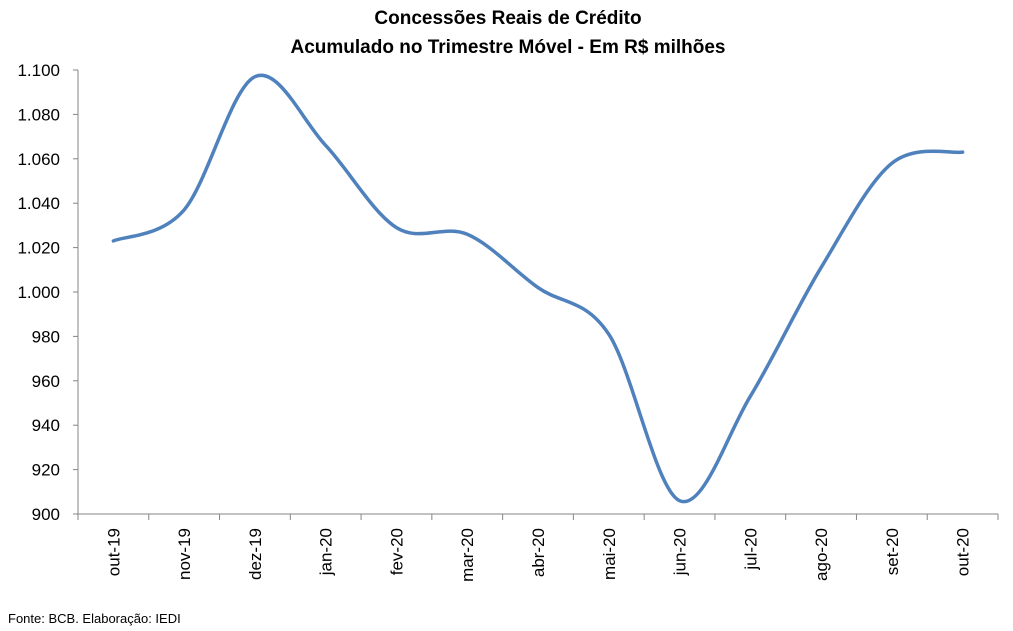  I want to click on x-tick-label: abr-20, so click(538, 552).